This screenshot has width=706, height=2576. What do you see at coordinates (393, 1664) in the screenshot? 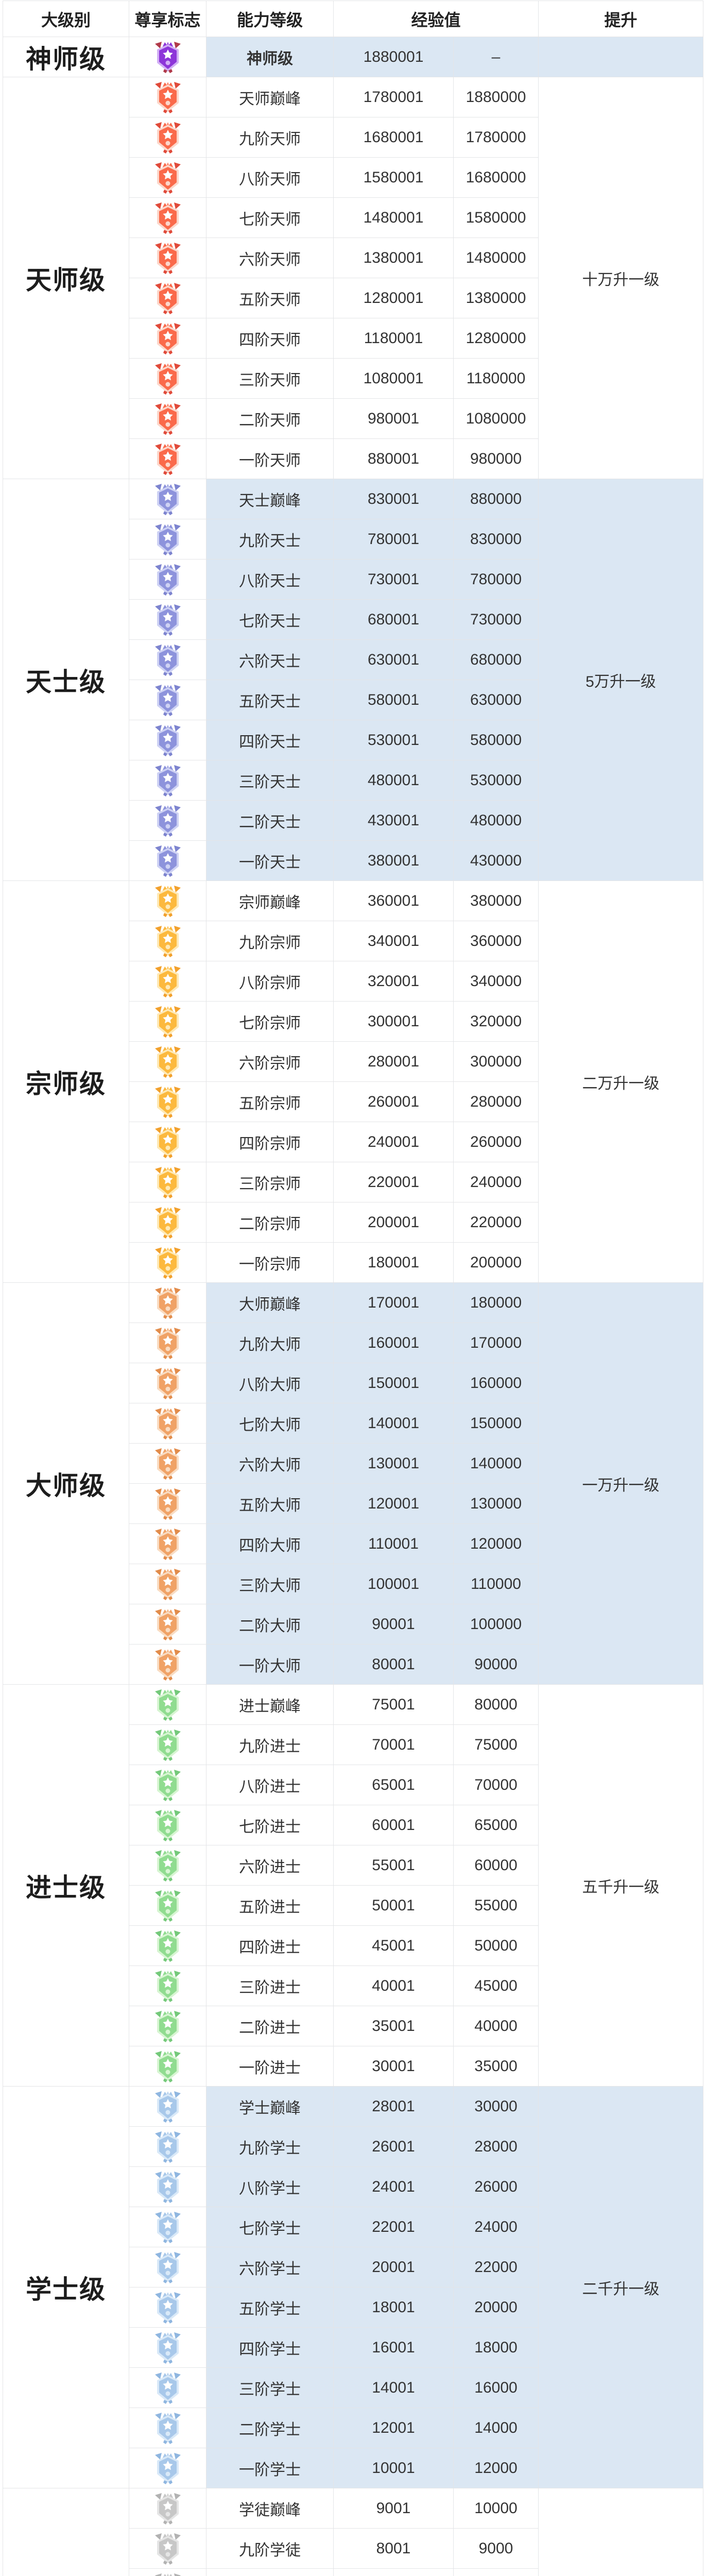
I see `exp-min-cell: 80001` at bounding box center [393, 1664].